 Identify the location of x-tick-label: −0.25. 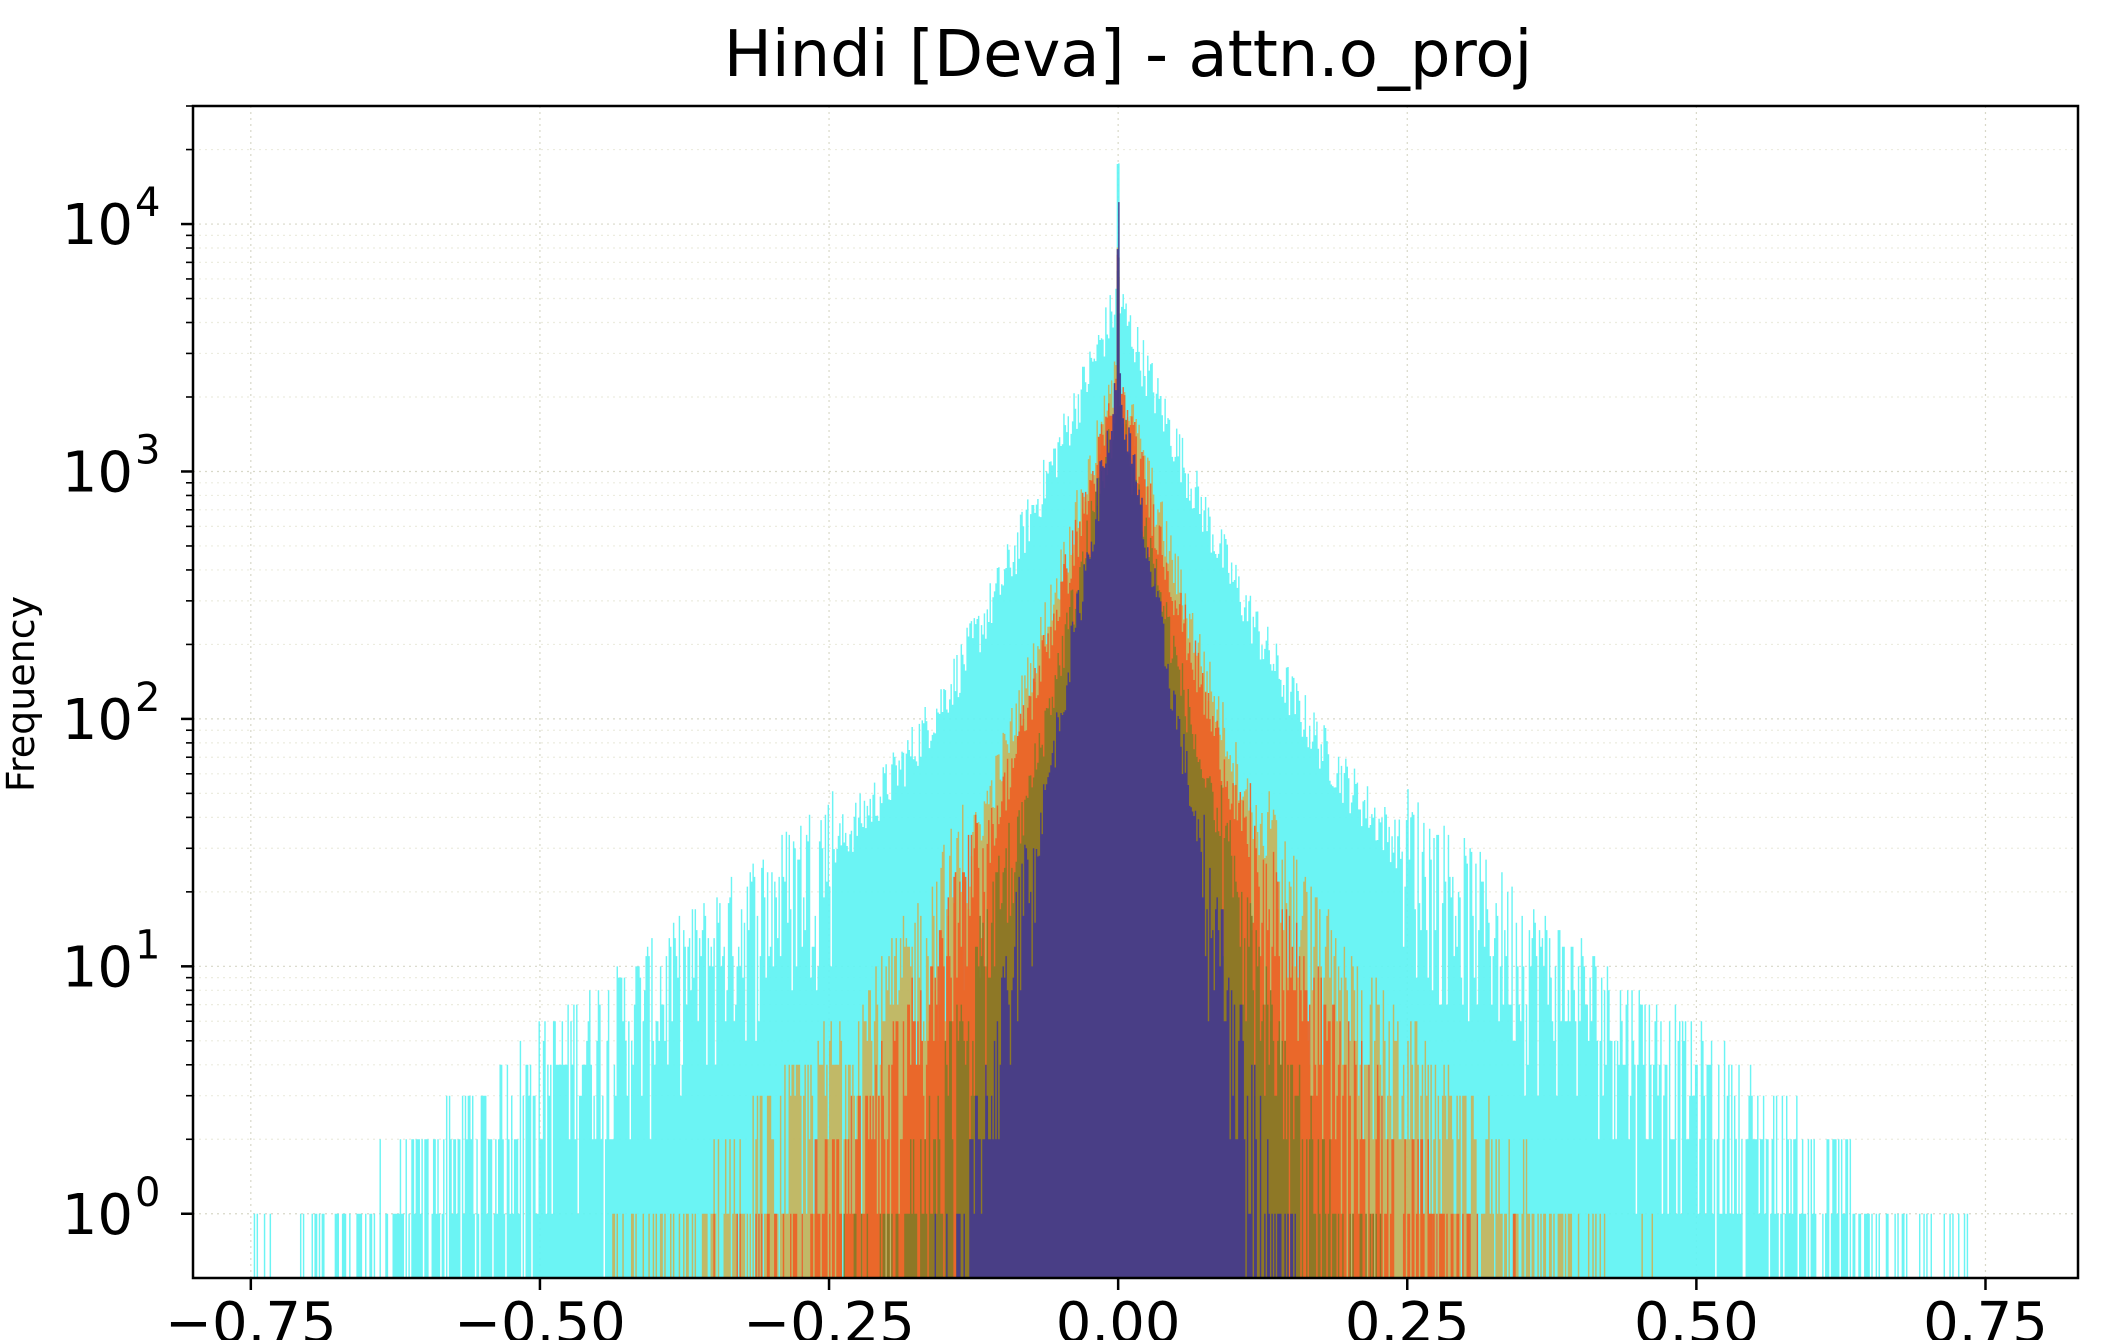
(829, 1315).